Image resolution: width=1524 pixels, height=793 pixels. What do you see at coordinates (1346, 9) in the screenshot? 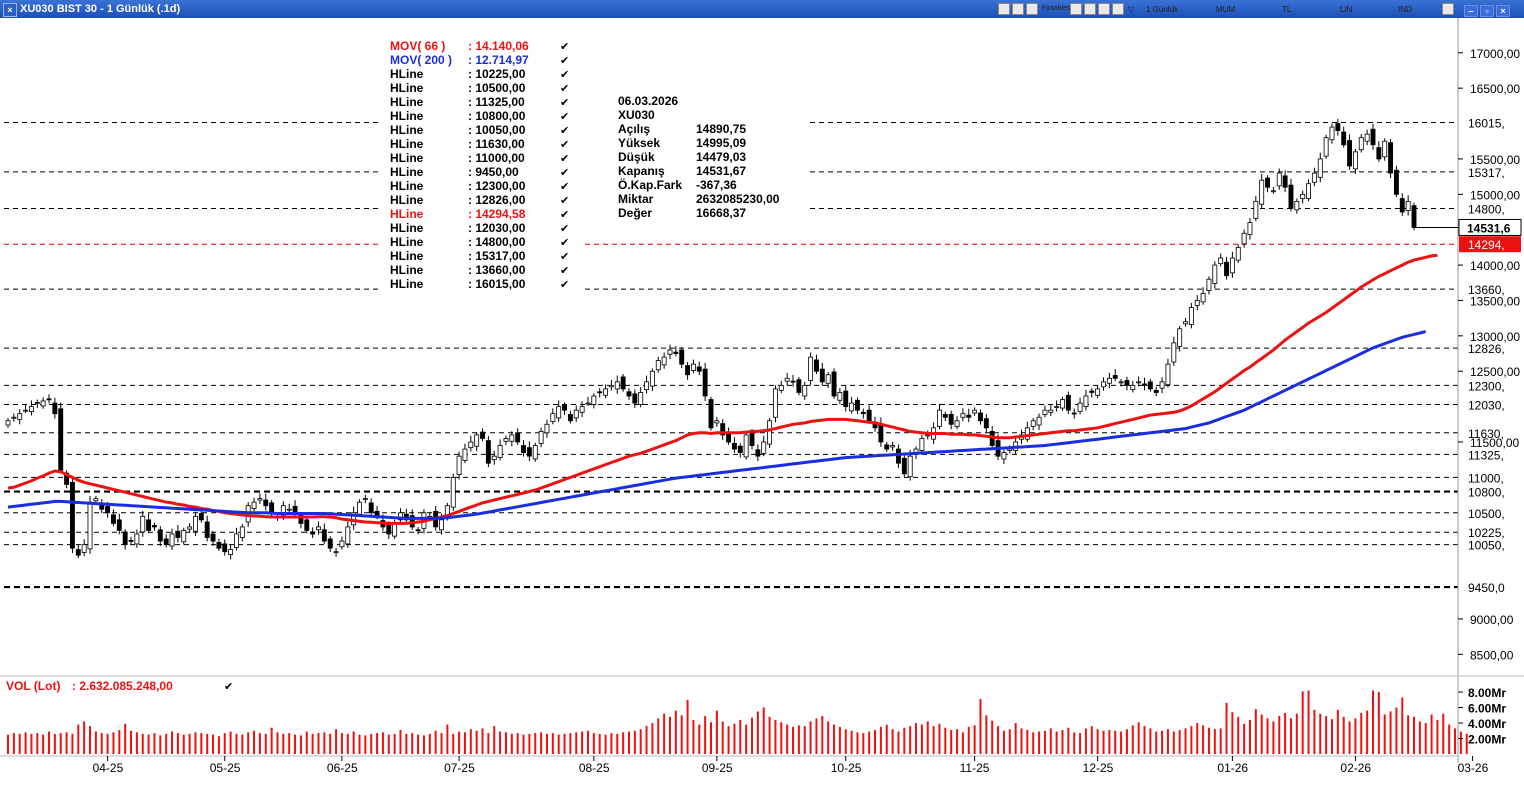
I see `scale-selector: LIN` at bounding box center [1346, 9].